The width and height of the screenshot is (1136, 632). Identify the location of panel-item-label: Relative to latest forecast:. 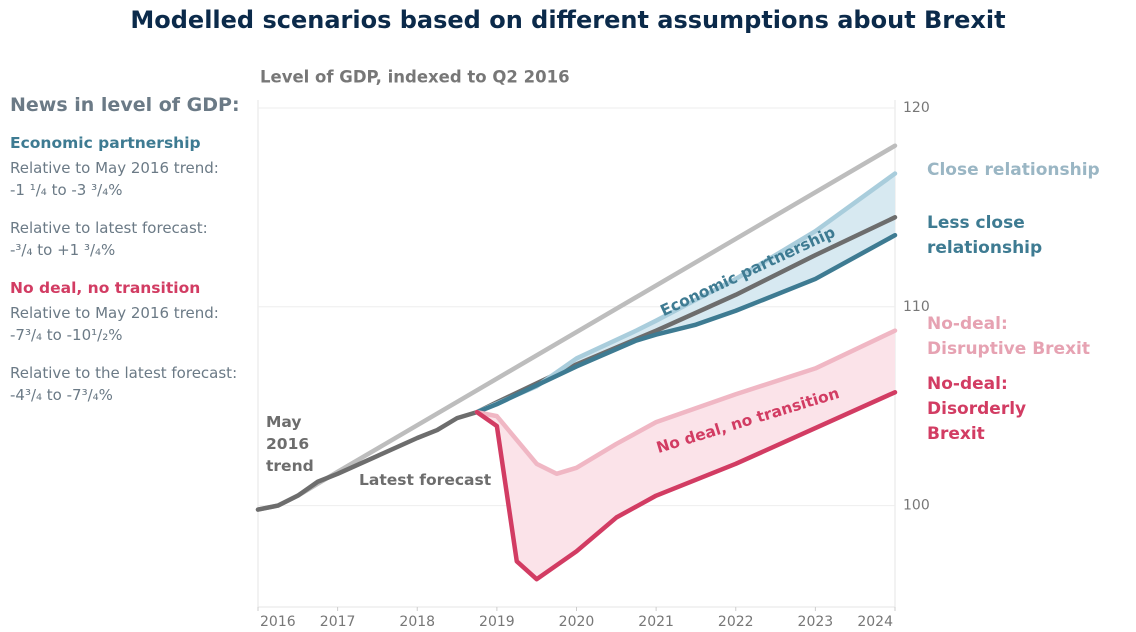
(109, 228).